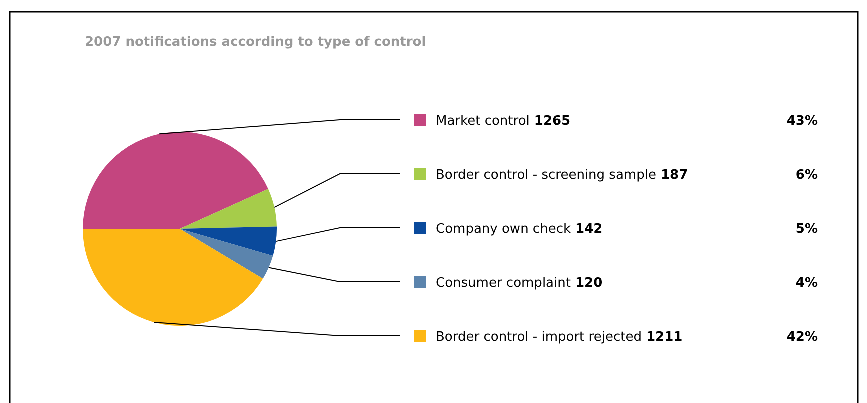 This screenshot has height=403, width=867. I want to click on data-label: 142, so click(587, 229).